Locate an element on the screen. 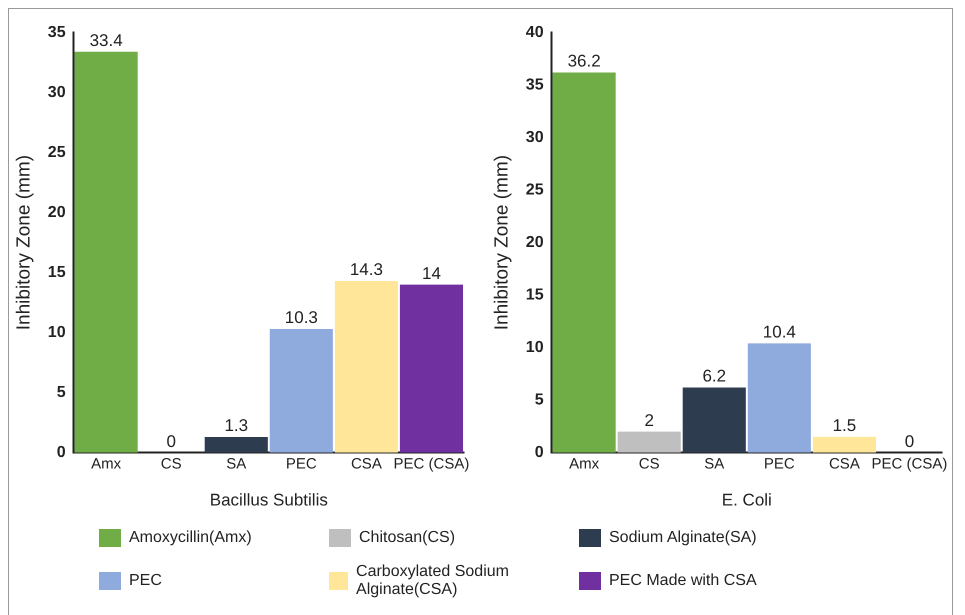  legend-label: Amoxycillin(Amx) is located at coordinates (190, 538).